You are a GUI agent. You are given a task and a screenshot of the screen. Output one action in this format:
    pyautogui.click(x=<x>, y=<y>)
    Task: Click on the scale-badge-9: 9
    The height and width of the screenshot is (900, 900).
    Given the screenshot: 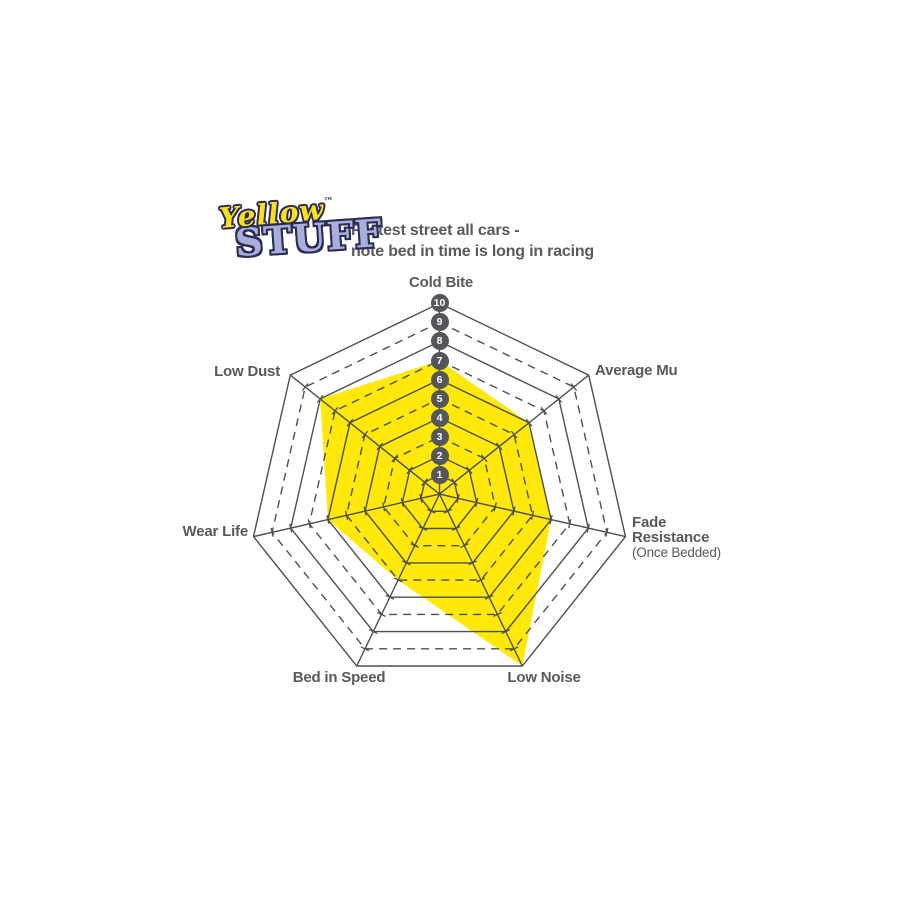 What is the action you would take?
    pyautogui.click(x=439, y=322)
    